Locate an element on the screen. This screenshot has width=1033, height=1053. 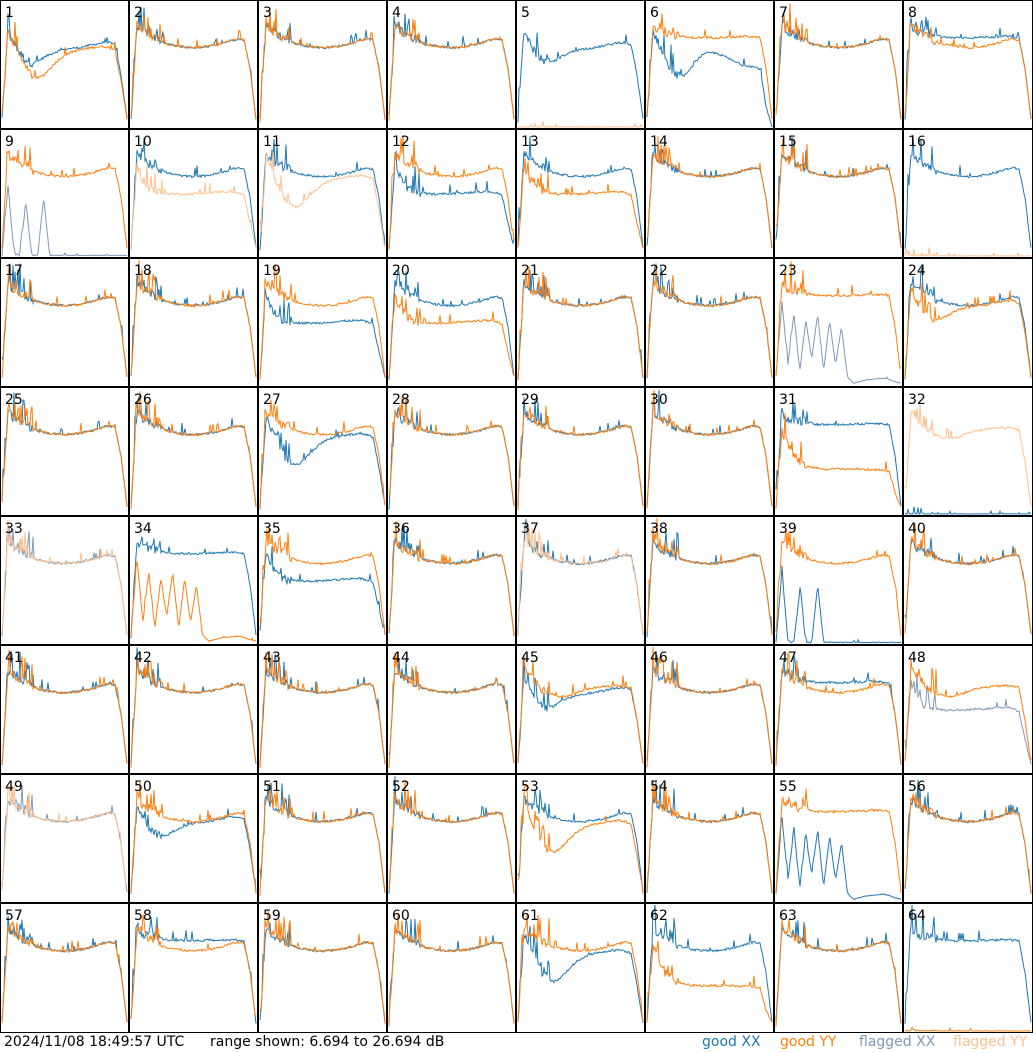
panel-label: 52 is located at coordinates (401, 787).